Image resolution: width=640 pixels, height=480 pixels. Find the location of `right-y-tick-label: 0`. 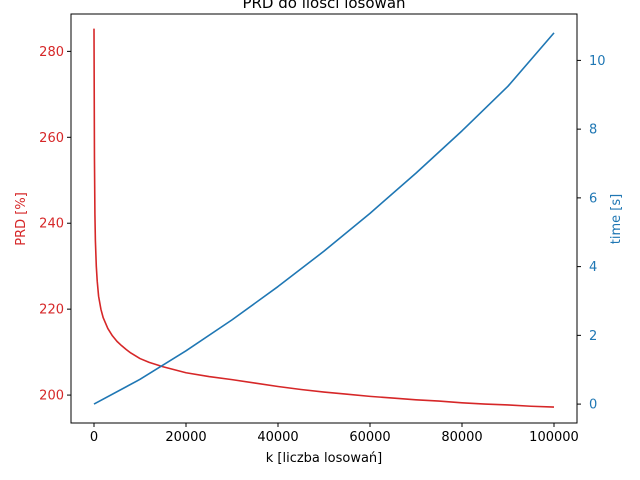

right-y-tick-label: 0 is located at coordinates (593, 405).